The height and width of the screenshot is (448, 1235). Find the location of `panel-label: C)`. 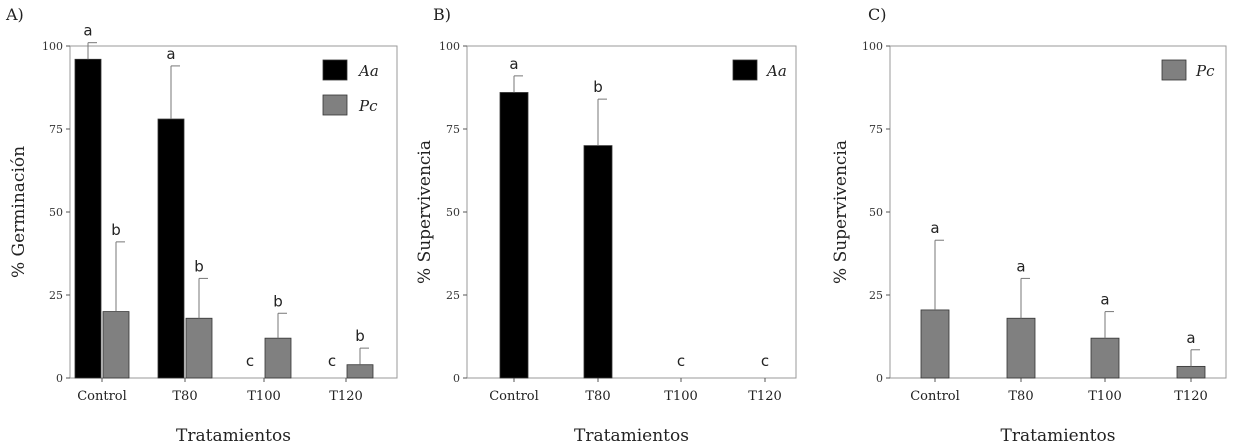

panel-label: C) is located at coordinates (877, 14).